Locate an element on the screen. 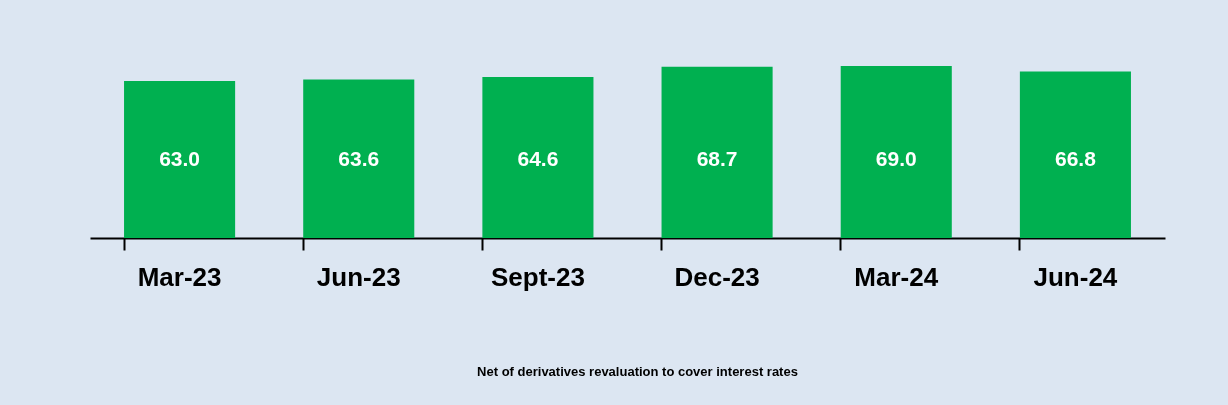 The width and height of the screenshot is (1228, 405). x-tick-label: Jun-24 is located at coordinates (1075, 276).